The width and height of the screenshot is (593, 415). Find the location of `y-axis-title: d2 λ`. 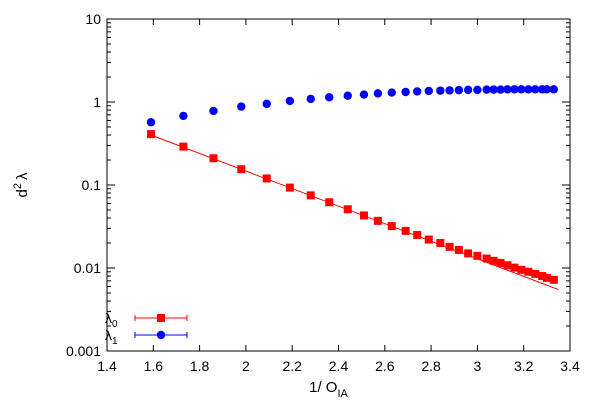

y-axis-title: d2 λ is located at coordinates (21, 184).